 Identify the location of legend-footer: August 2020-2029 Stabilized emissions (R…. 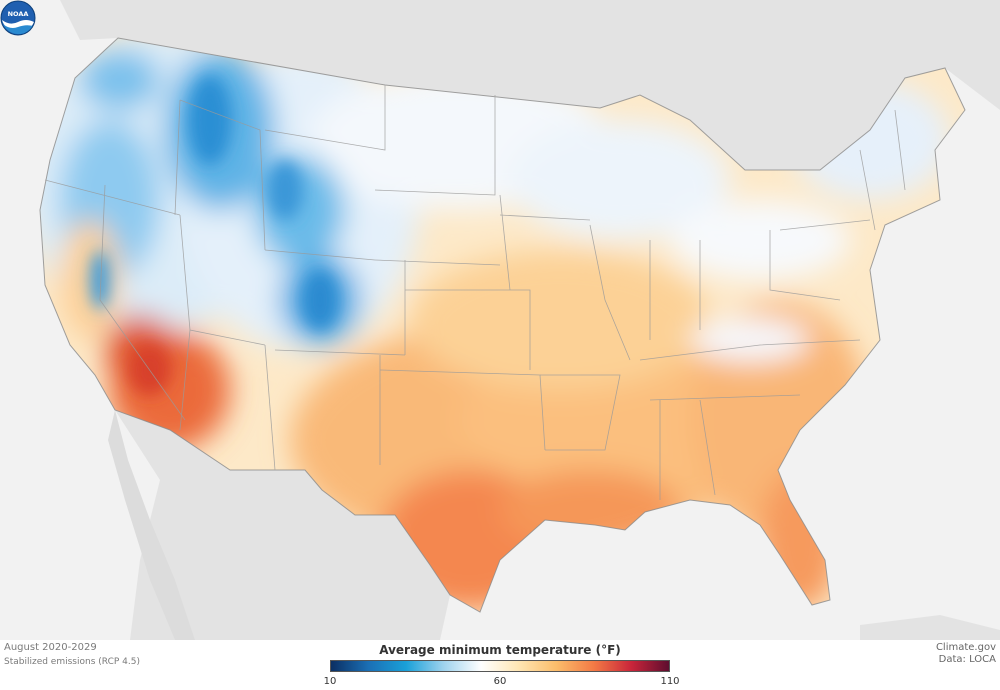
(500, 665).